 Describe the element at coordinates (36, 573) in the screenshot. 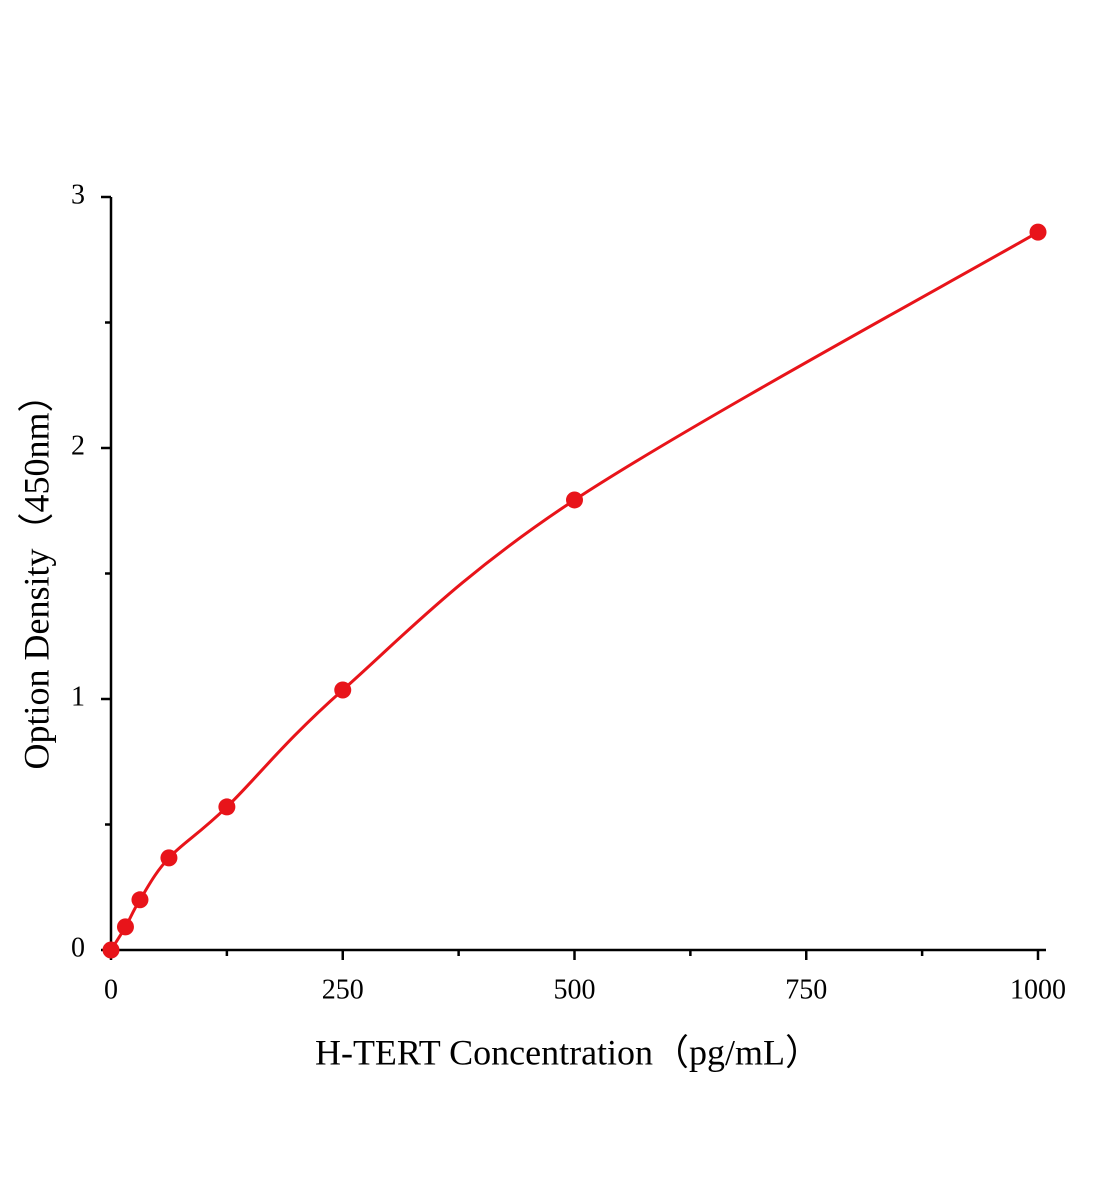

I see `y-axis-label: Option Density（450nm）` at that location.